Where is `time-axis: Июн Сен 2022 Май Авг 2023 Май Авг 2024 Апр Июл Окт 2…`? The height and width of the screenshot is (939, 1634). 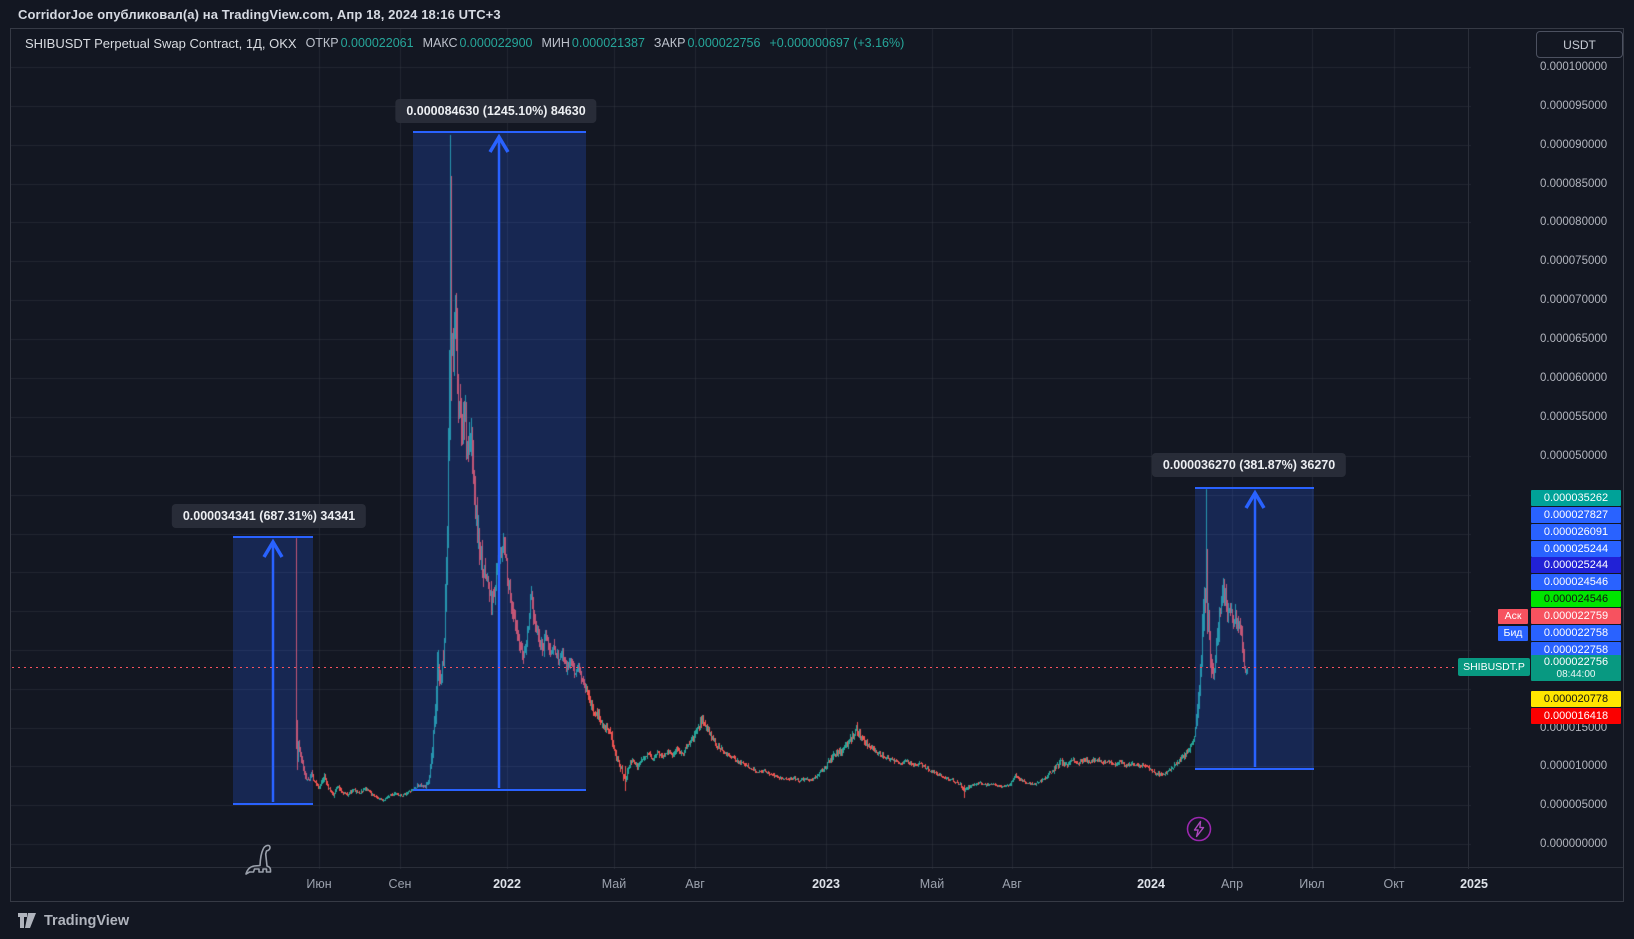 time-axis: Июн Сен 2022 Май Авг 2023 Май Авг 2024 Апр Июл Окт 2… is located at coordinates (817, 884).